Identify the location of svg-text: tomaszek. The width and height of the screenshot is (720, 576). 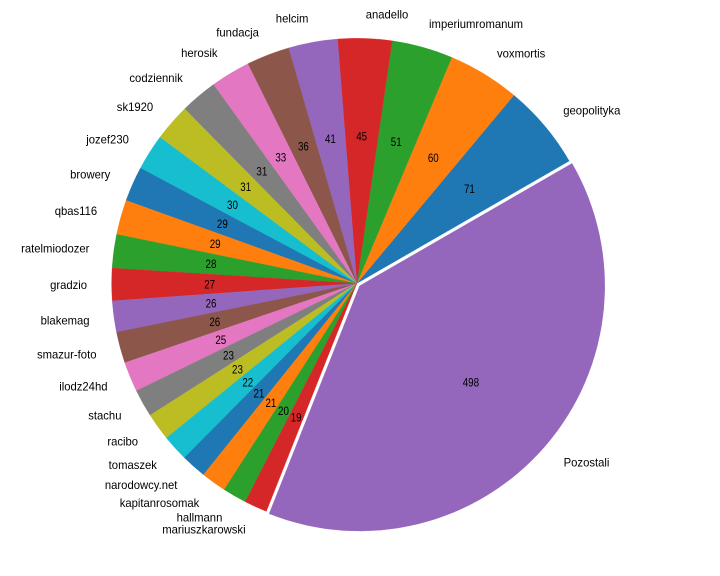
(133, 465).